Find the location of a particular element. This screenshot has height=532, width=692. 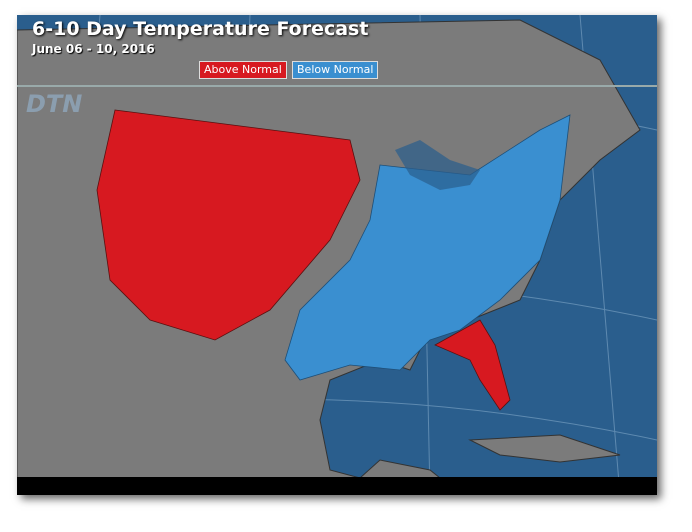

logo: DTN is located at coordinates (54, 104).